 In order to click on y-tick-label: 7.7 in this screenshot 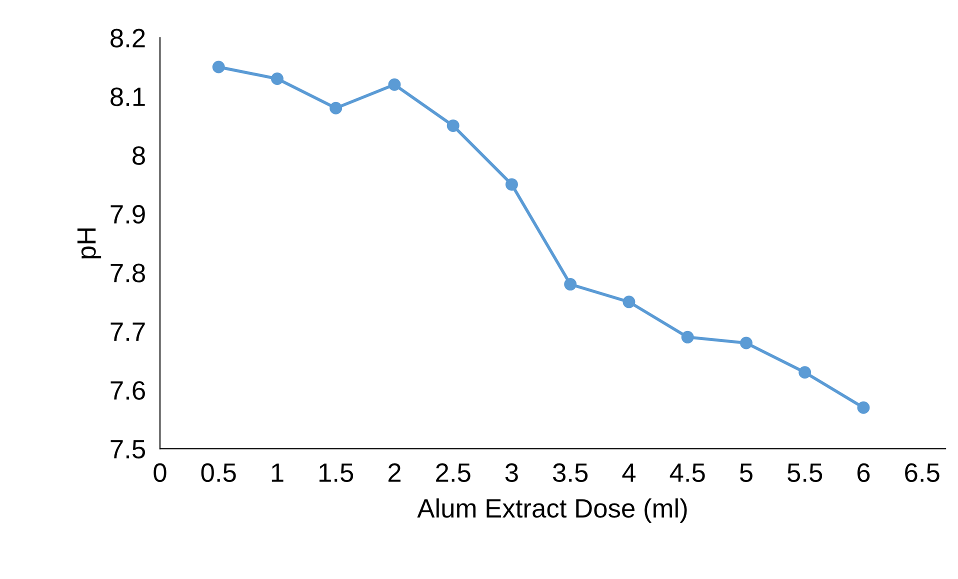, I will do `click(127, 331)`.